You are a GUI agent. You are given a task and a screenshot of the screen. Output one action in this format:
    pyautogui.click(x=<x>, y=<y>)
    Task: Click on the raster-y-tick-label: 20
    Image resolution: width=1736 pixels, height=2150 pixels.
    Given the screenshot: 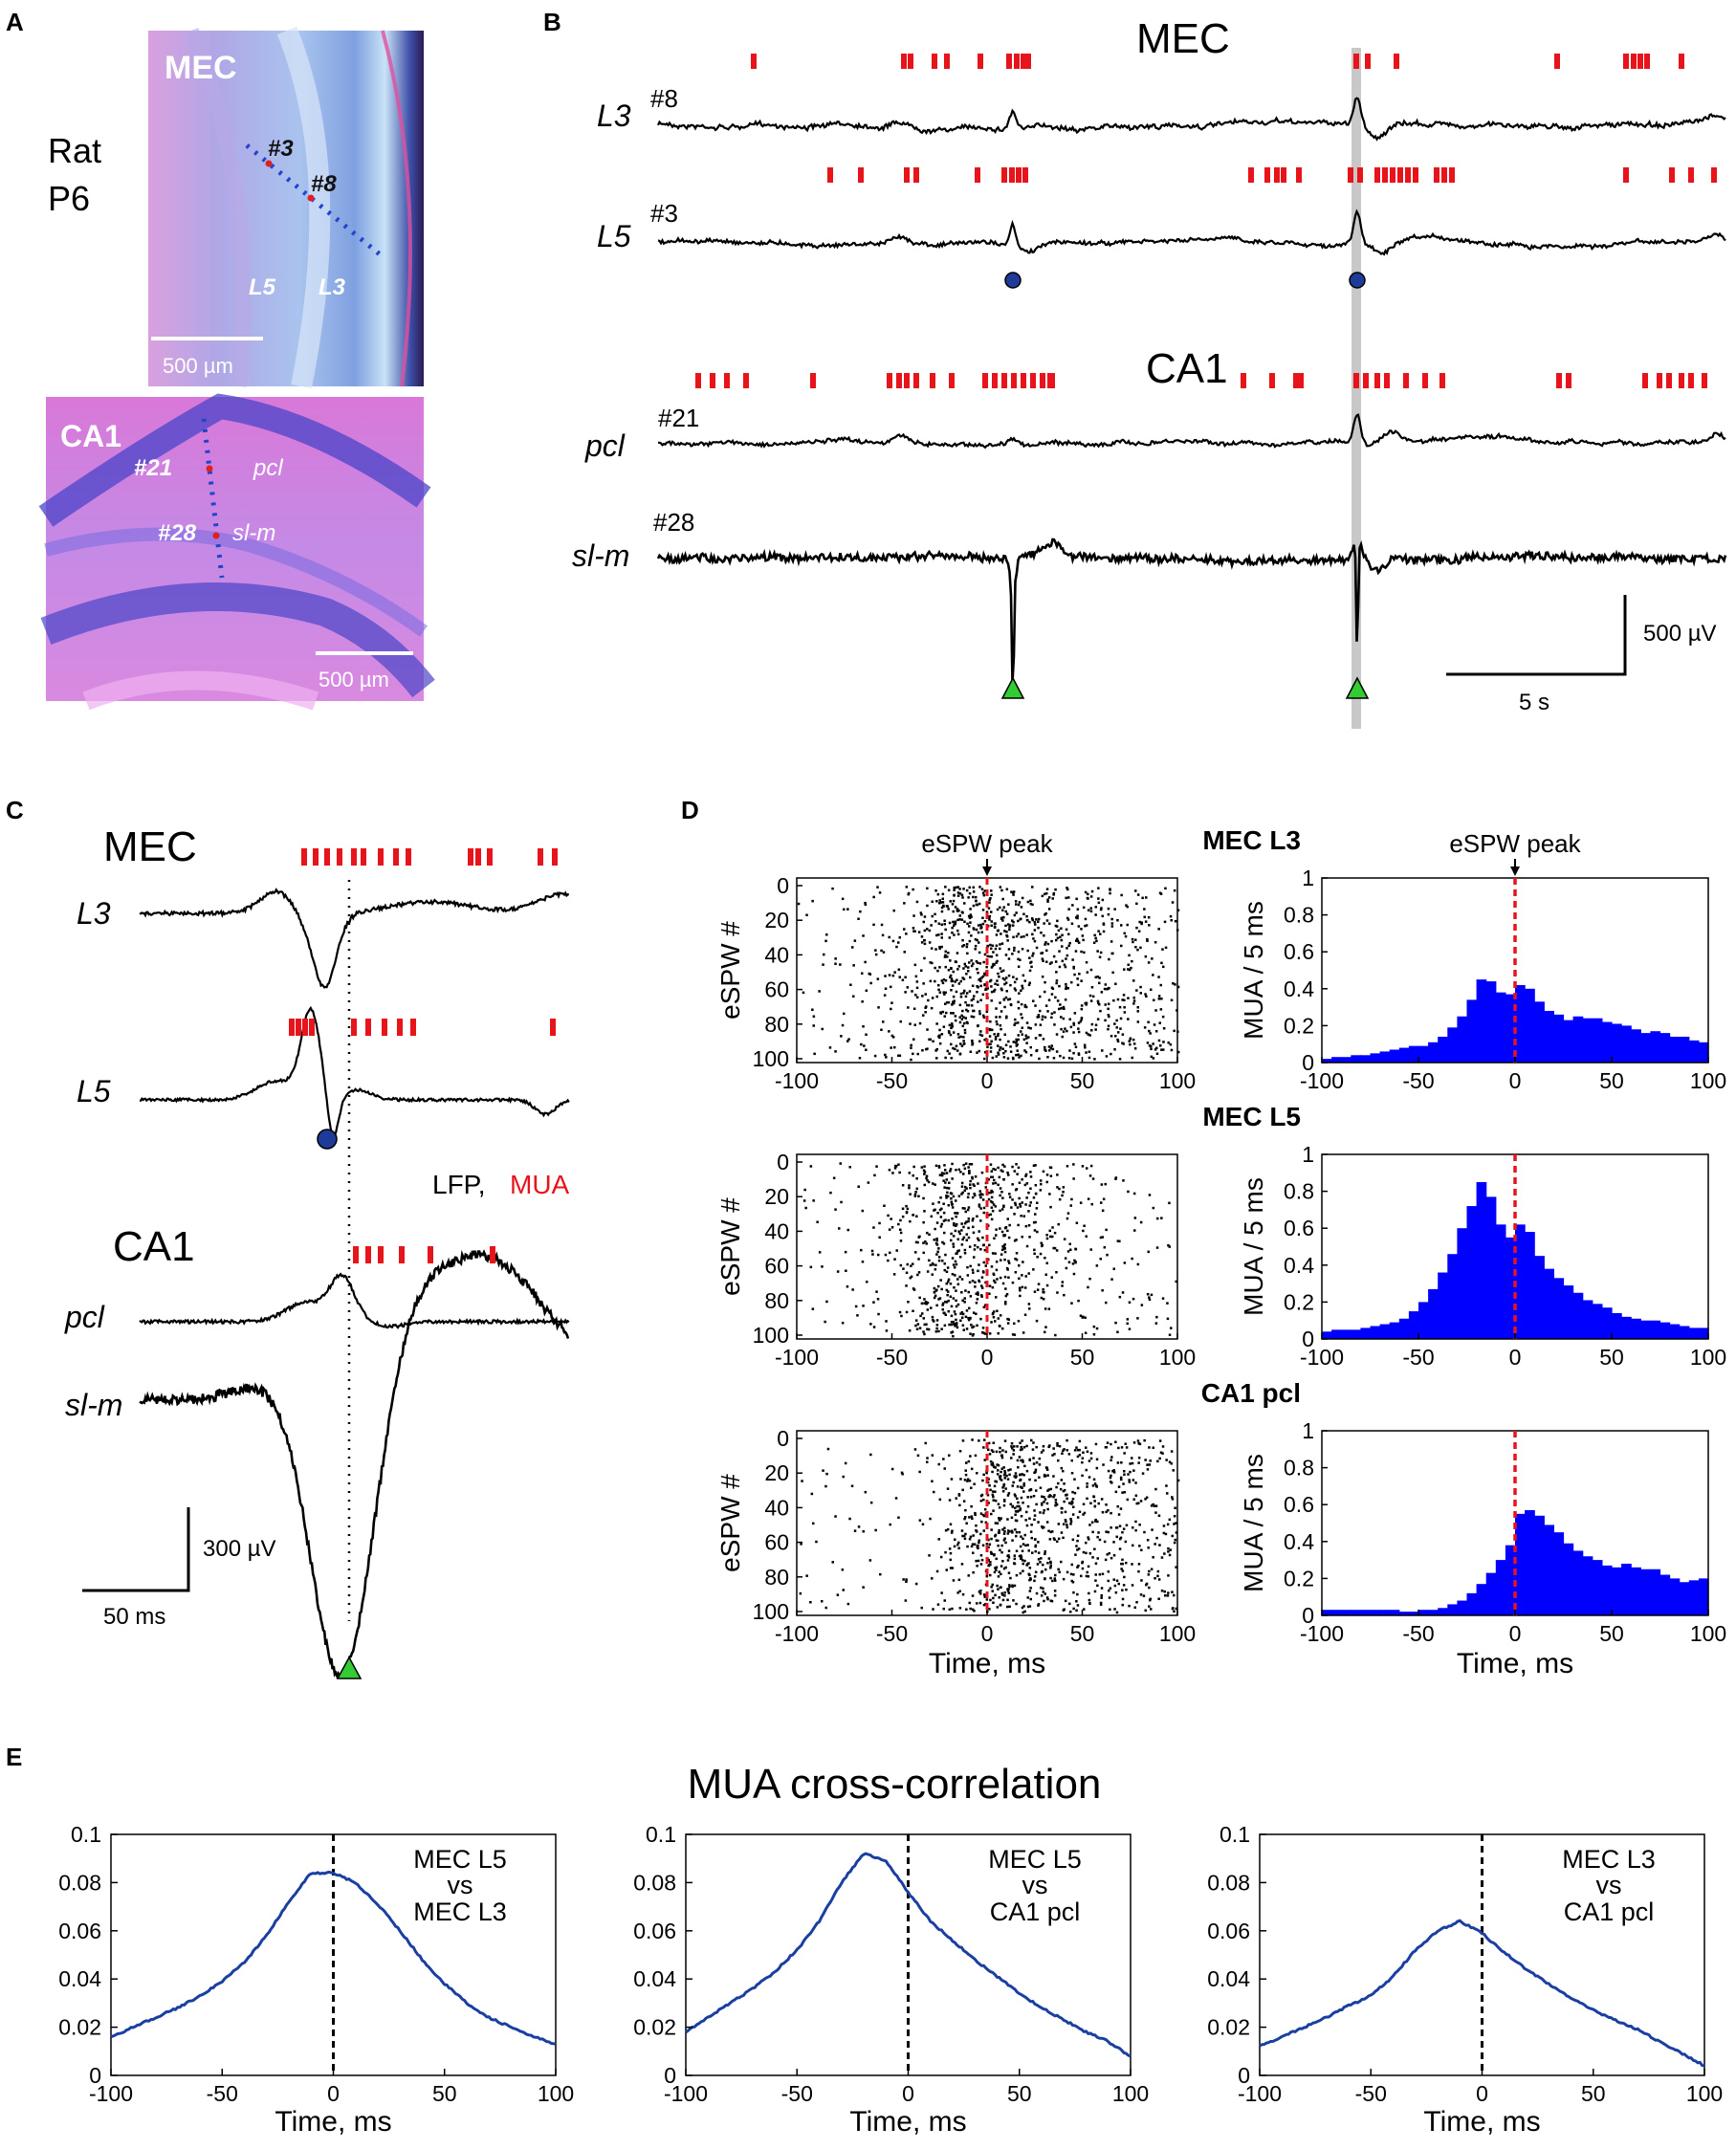 What is the action you would take?
    pyautogui.click(x=776, y=1197)
    